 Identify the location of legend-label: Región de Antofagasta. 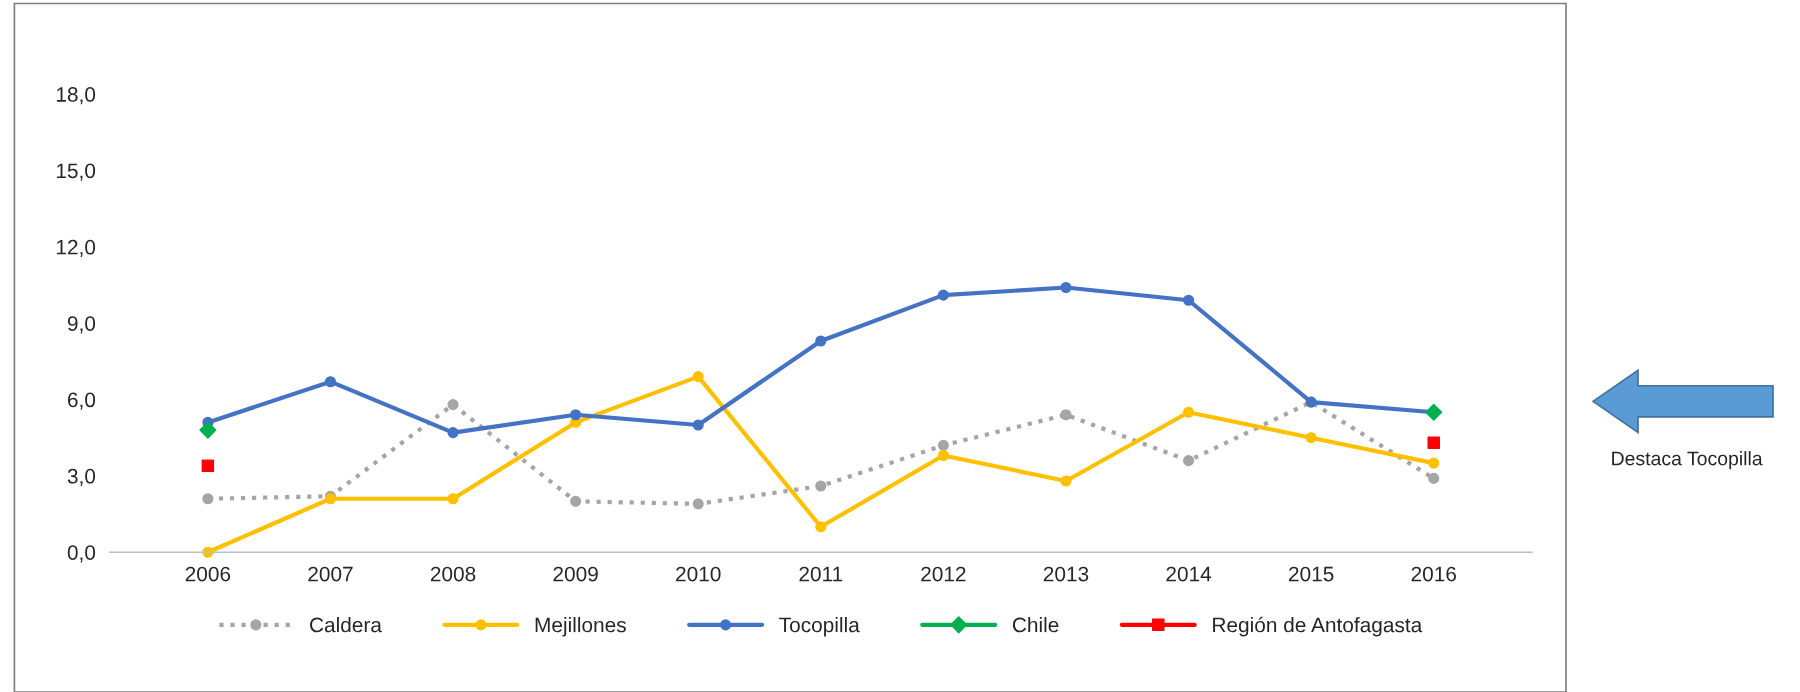
(1318, 626).